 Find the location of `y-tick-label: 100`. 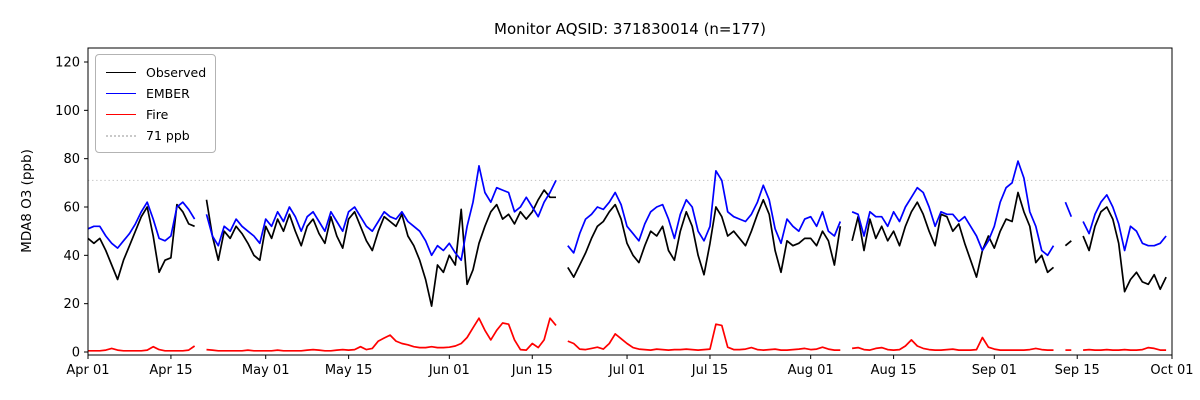

y-tick-label: 100 is located at coordinates (67, 111).